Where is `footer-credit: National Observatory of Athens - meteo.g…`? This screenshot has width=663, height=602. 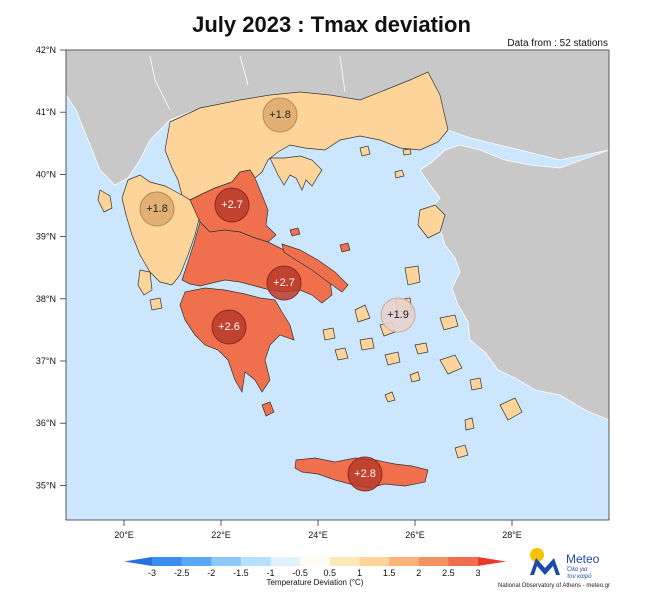 footer-credit: National Observatory of Athens - meteo.g… is located at coordinates (554, 586).